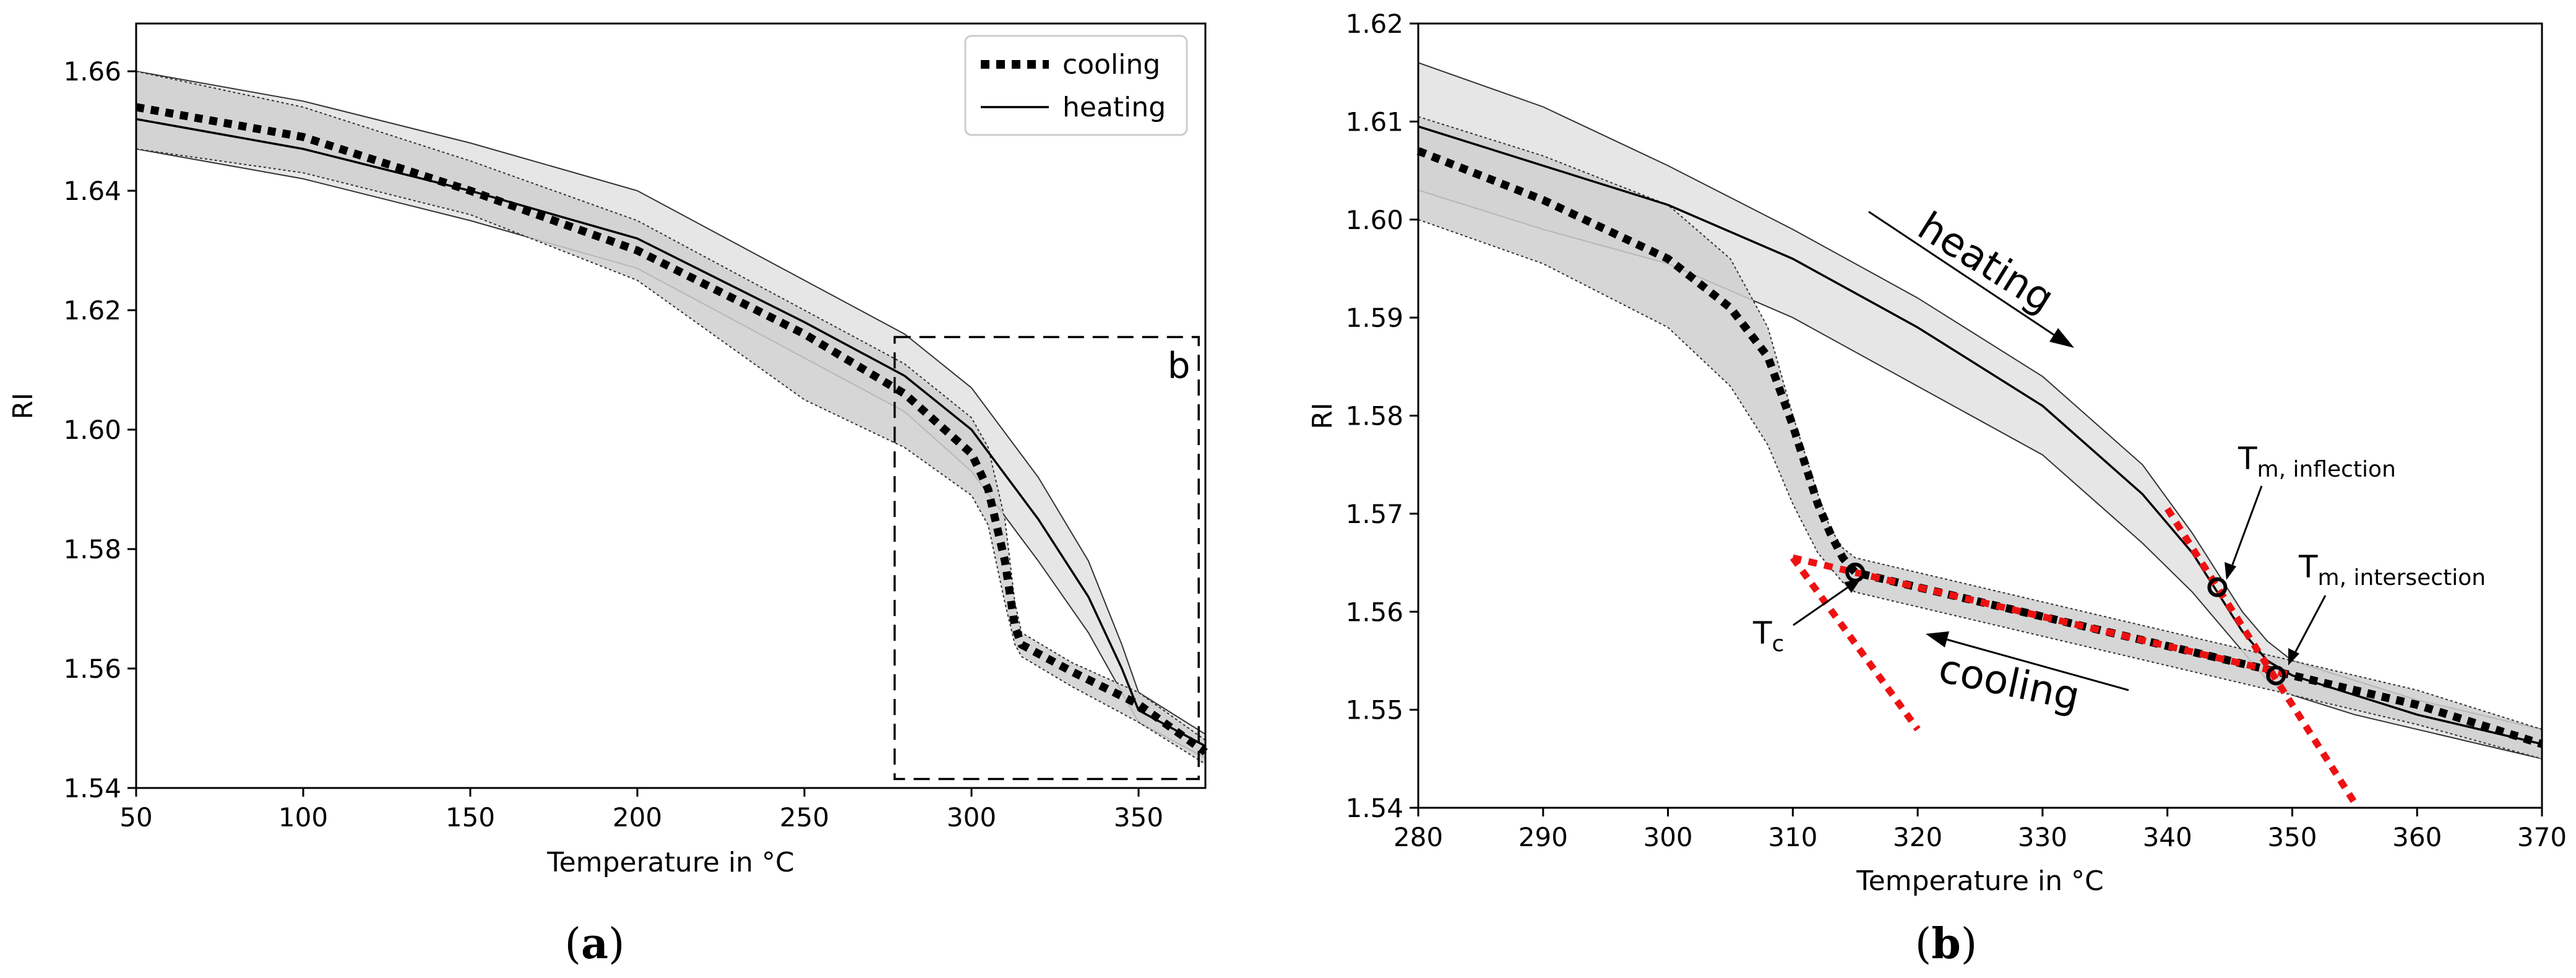  What do you see at coordinates (804, 817) in the screenshot?
I see `x-tick-label: 250` at bounding box center [804, 817].